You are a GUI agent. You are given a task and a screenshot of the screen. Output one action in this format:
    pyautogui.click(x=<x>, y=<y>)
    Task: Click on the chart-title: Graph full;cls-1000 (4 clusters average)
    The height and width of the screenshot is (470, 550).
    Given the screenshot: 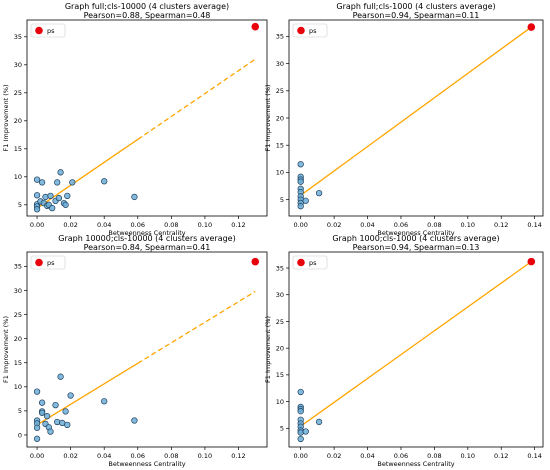 What is the action you would take?
    pyautogui.click(x=415, y=6)
    